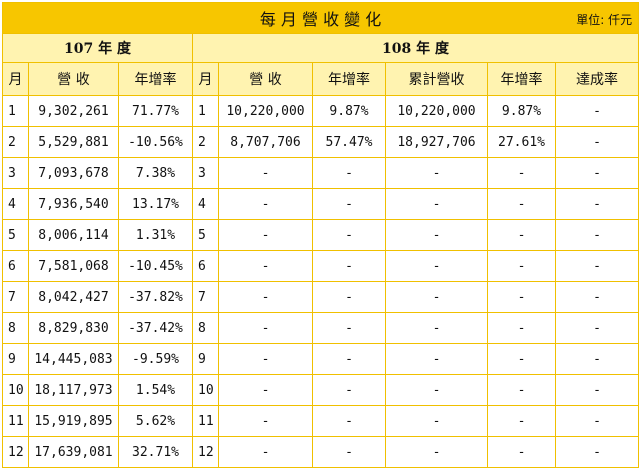 The image size is (640, 475). I want to click on cell: 9, so click(15, 359).